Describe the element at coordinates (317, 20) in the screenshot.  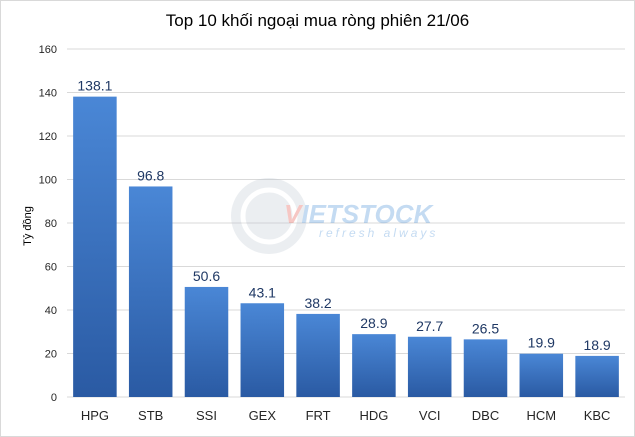
I see `chart-title: Top 10 khối ngoại mua ròng phiên 21/06` at that location.